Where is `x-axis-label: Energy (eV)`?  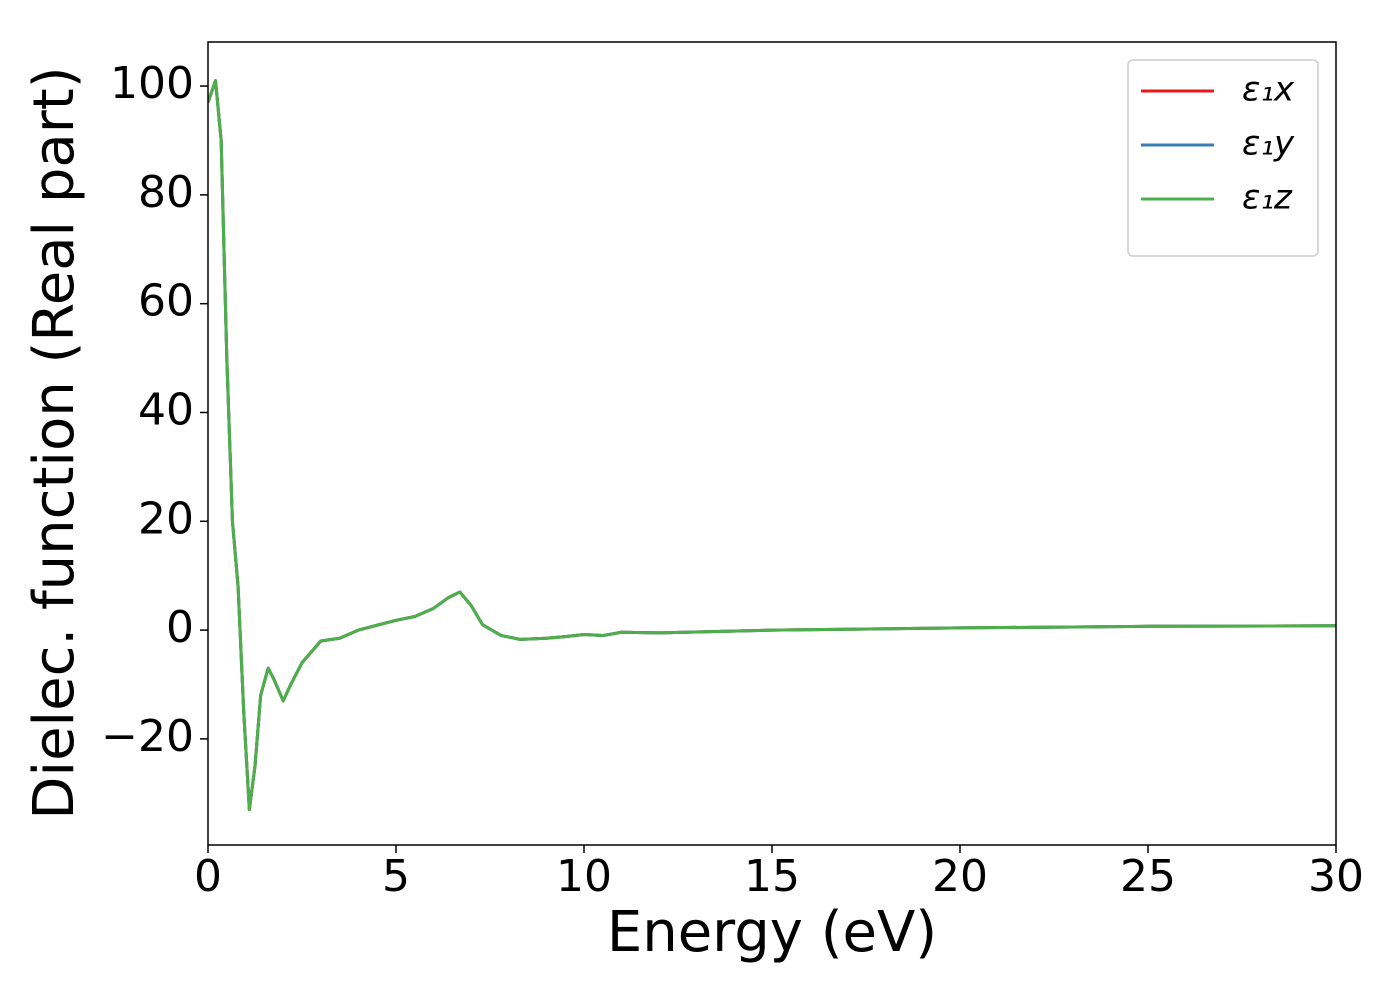 x-axis-label: Energy (eV) is located at coordinates (772, 932).